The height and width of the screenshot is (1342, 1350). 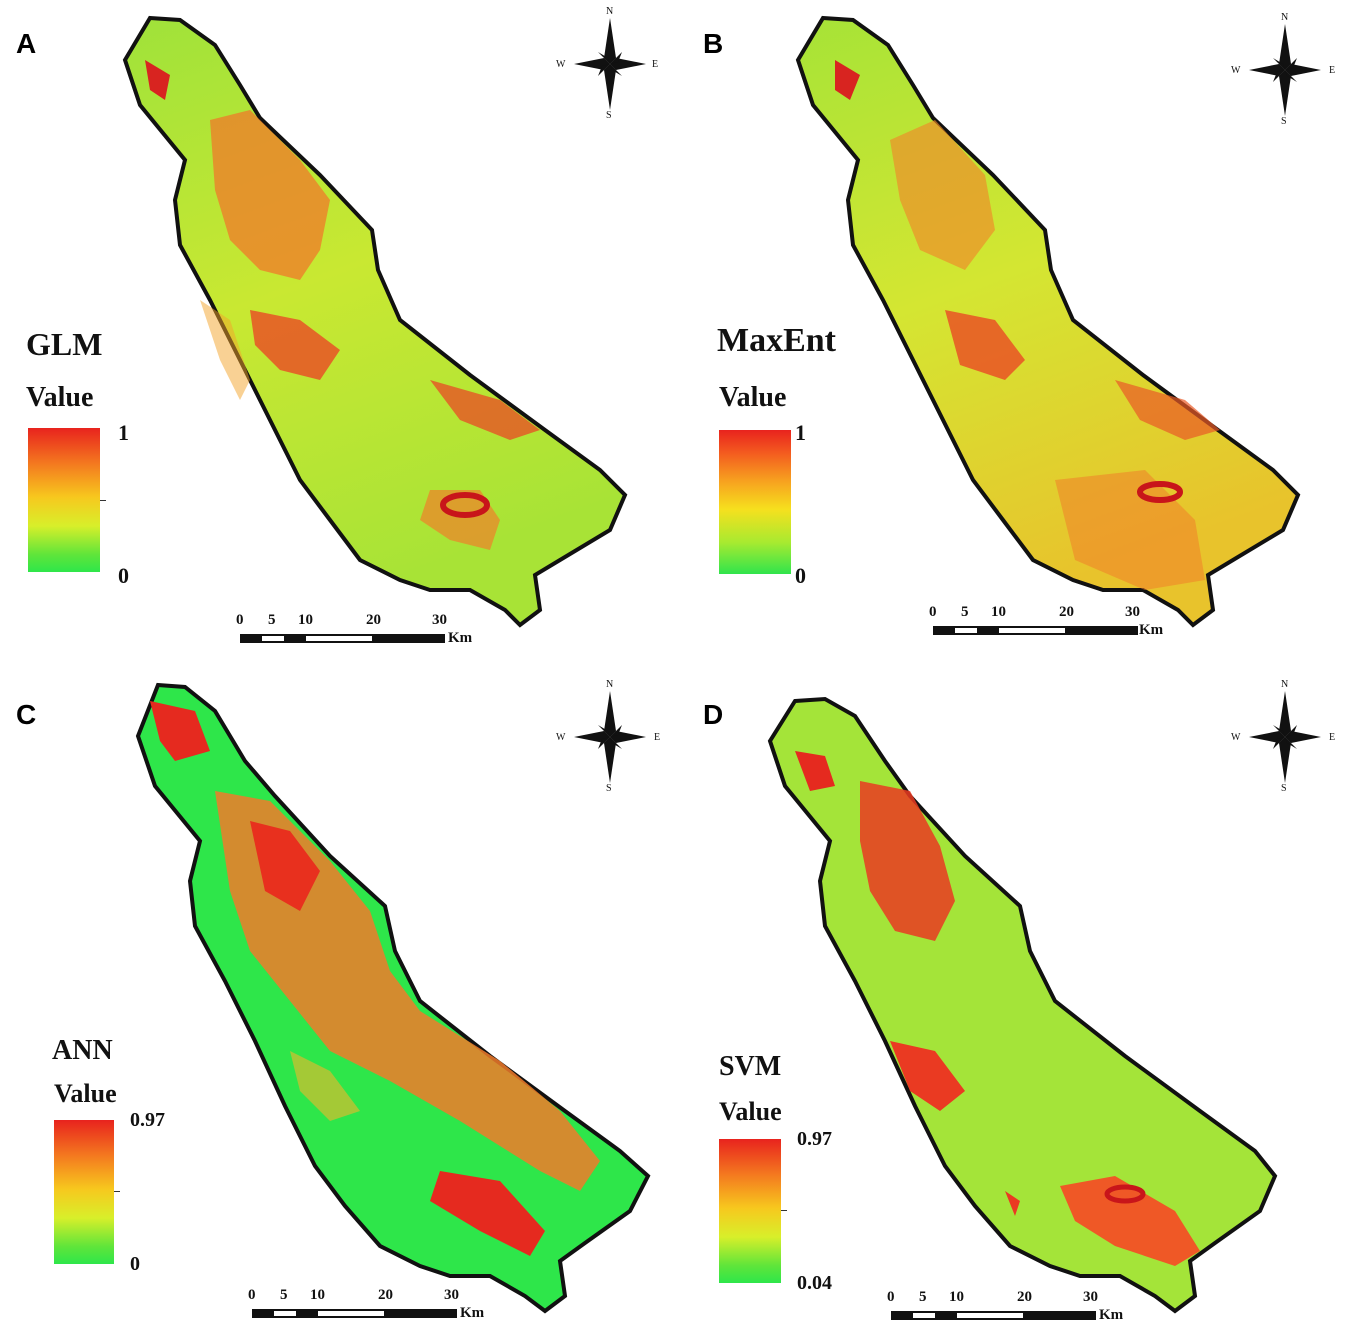 I want to click on model-name: SVM, so click(x=750, y=1066).